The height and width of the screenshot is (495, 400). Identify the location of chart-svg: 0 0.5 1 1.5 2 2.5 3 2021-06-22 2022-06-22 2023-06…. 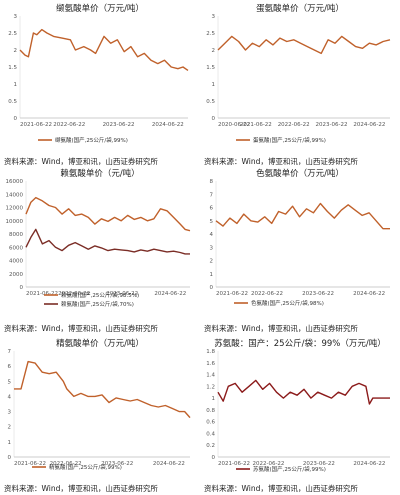
(98, 79).